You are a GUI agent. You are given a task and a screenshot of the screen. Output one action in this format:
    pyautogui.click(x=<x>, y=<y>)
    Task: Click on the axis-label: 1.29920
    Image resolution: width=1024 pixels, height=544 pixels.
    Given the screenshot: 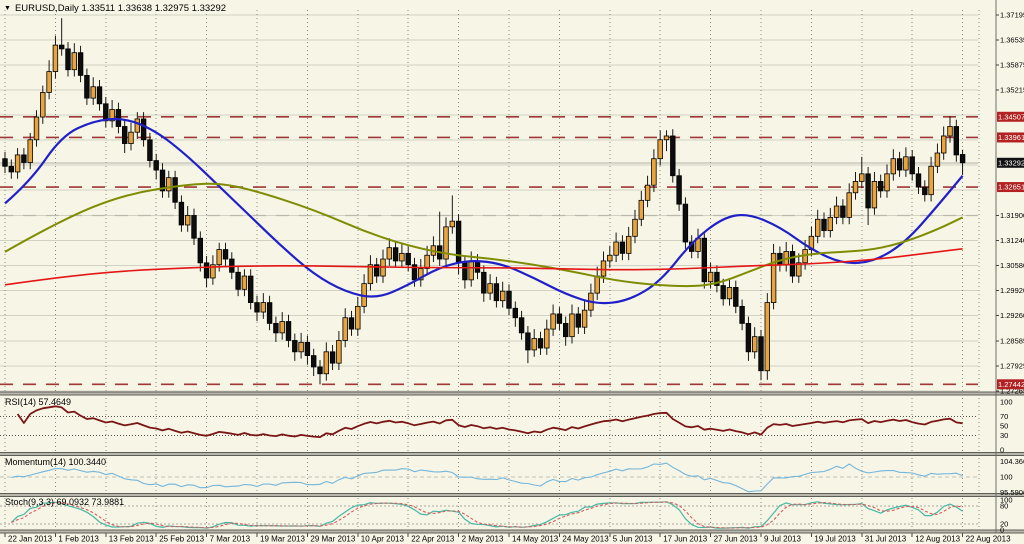 What is the action you would take?
    pyautogui.click(x=1012, y=290)
    